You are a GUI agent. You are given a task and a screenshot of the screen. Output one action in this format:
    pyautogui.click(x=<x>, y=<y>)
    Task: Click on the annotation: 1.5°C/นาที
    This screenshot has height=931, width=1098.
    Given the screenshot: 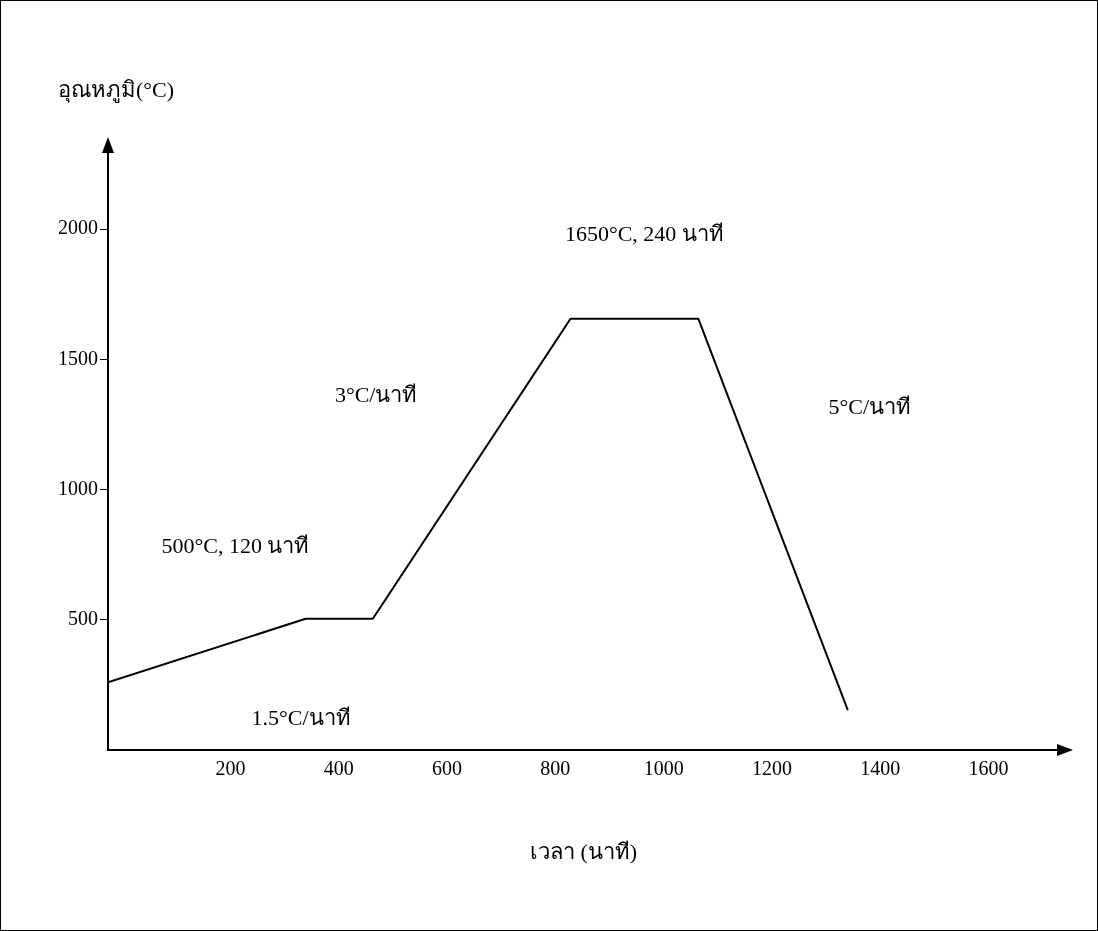 What is the action you would take?
    pyautogui.click(x=301, y=717)
    